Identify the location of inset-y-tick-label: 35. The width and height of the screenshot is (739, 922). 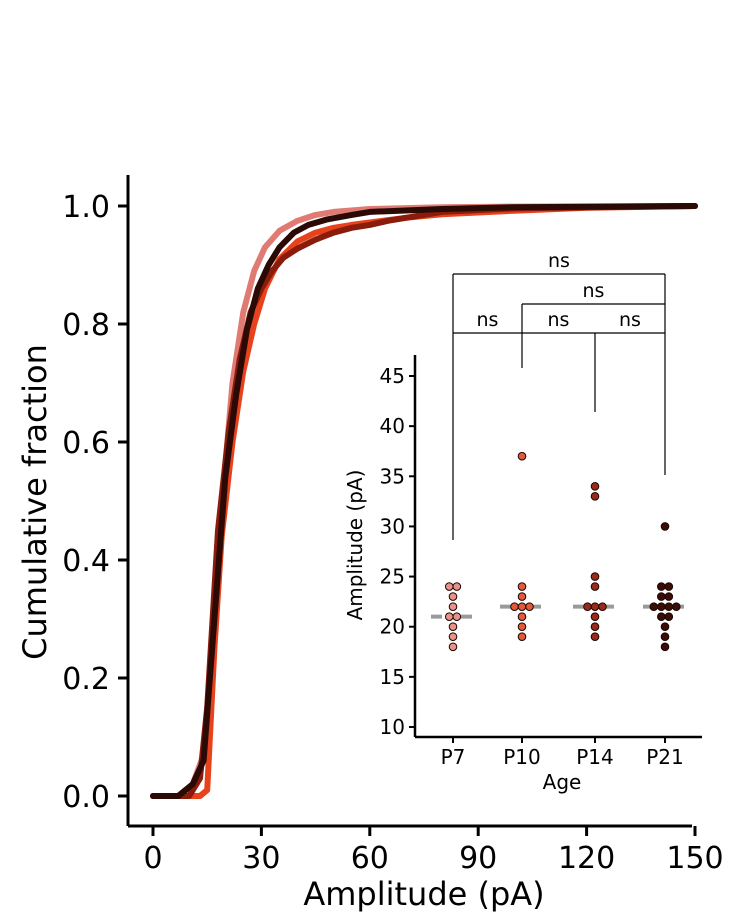
(392, 476).